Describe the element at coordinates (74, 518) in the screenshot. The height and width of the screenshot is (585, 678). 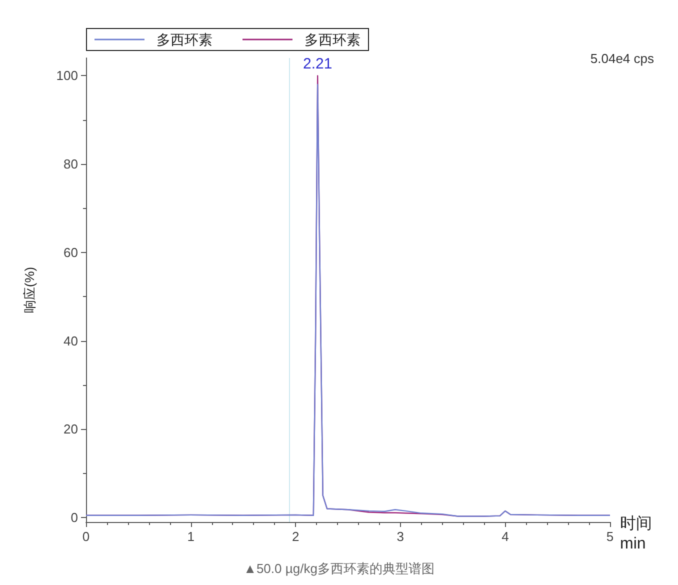
I see `y-tick-label: 0` at that location.